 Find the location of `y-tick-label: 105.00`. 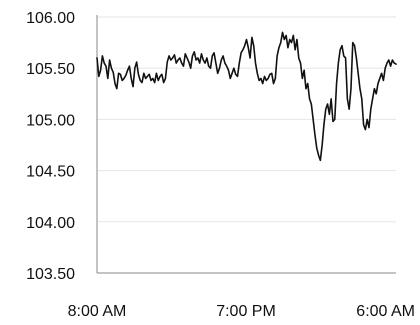

y-tick-label: 105.00 is located at coordinates (50, 120).